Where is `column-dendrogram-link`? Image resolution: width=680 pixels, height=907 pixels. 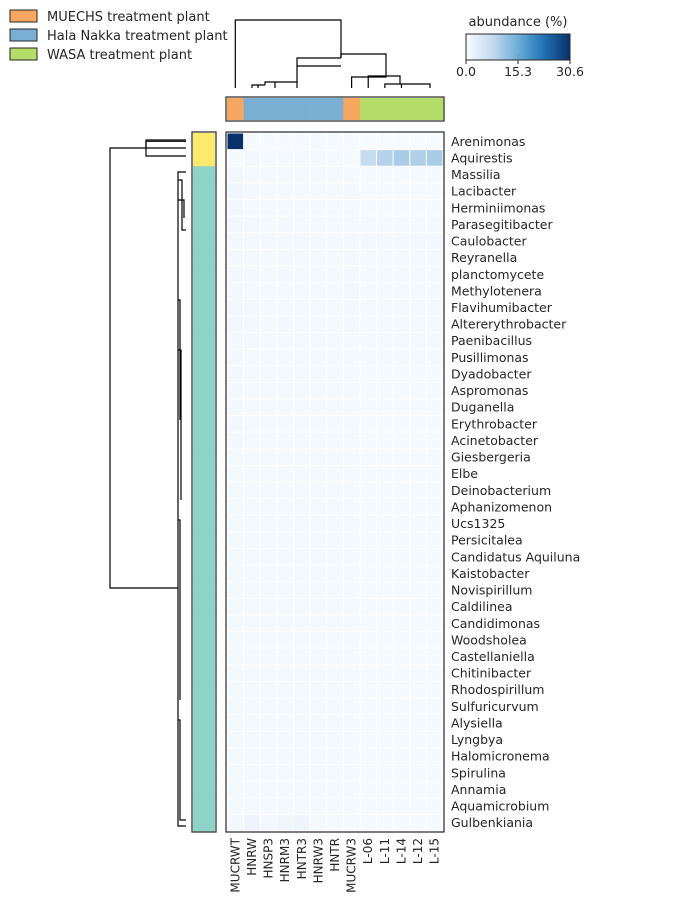 column-dendrogram-link is located at coordinates (302, 75).